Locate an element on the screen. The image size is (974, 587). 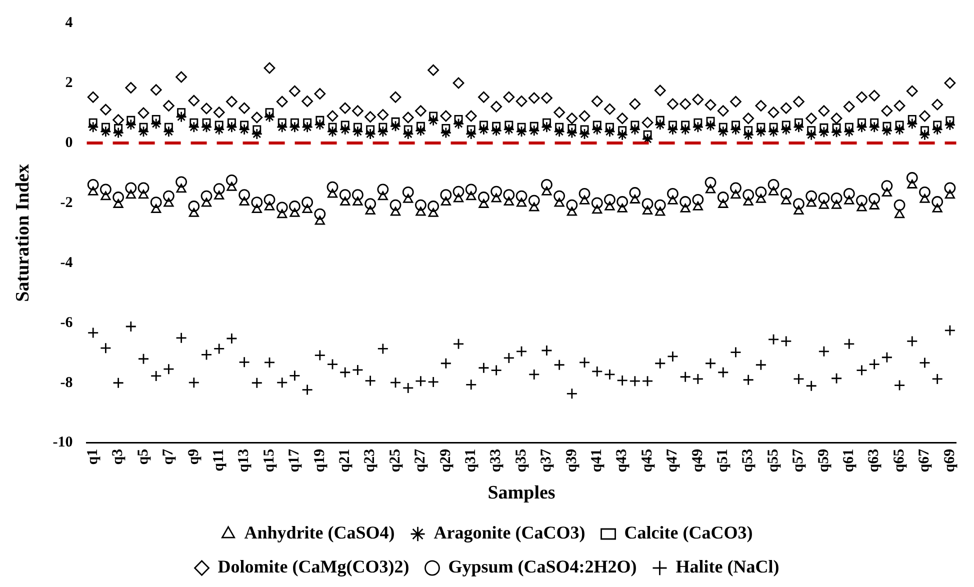
y-tick-label: -4 is located at coordinates (67, 262).